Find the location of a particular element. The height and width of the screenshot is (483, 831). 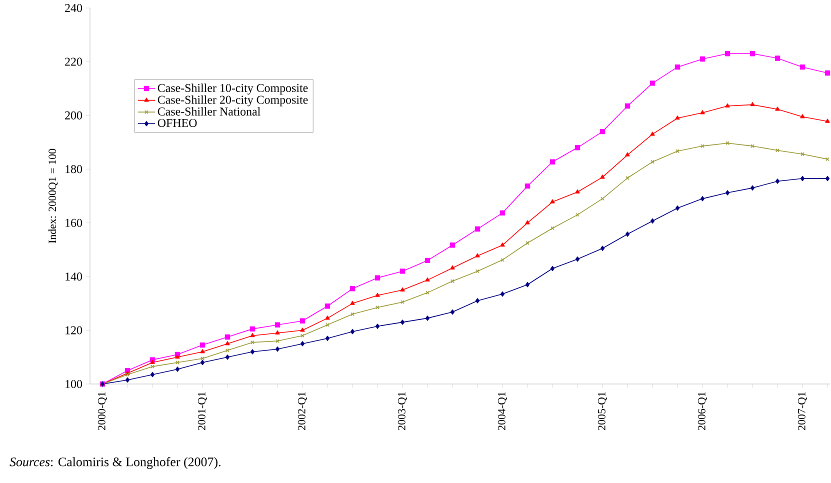

text: Sources: Calomiris & Longhofer (2007). is located at coordinates (115, 463).